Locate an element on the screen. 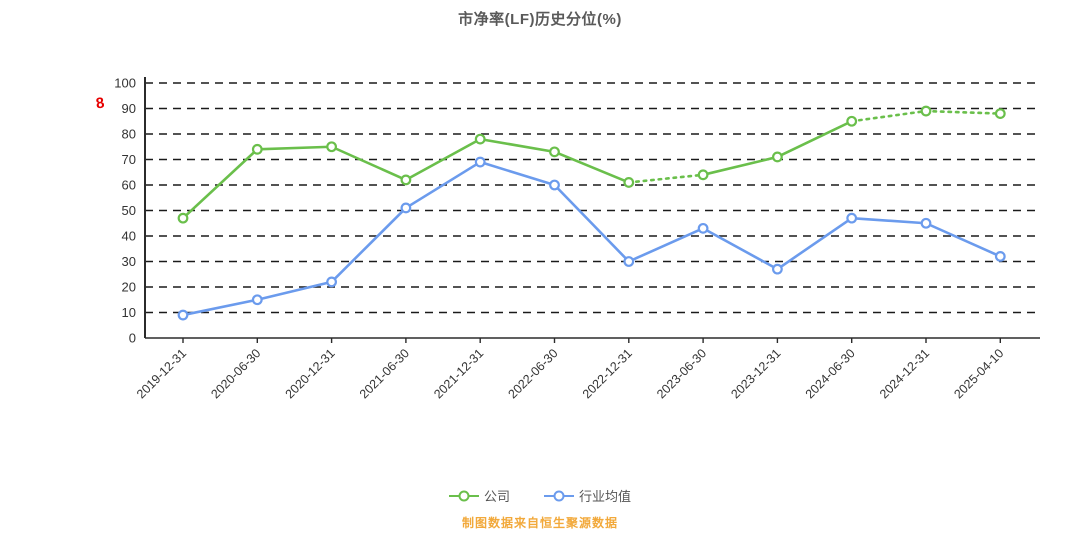 This screenshot has height=540, width=1080. svg-text: 2024-06-30 is located at coordinates (830, 373).